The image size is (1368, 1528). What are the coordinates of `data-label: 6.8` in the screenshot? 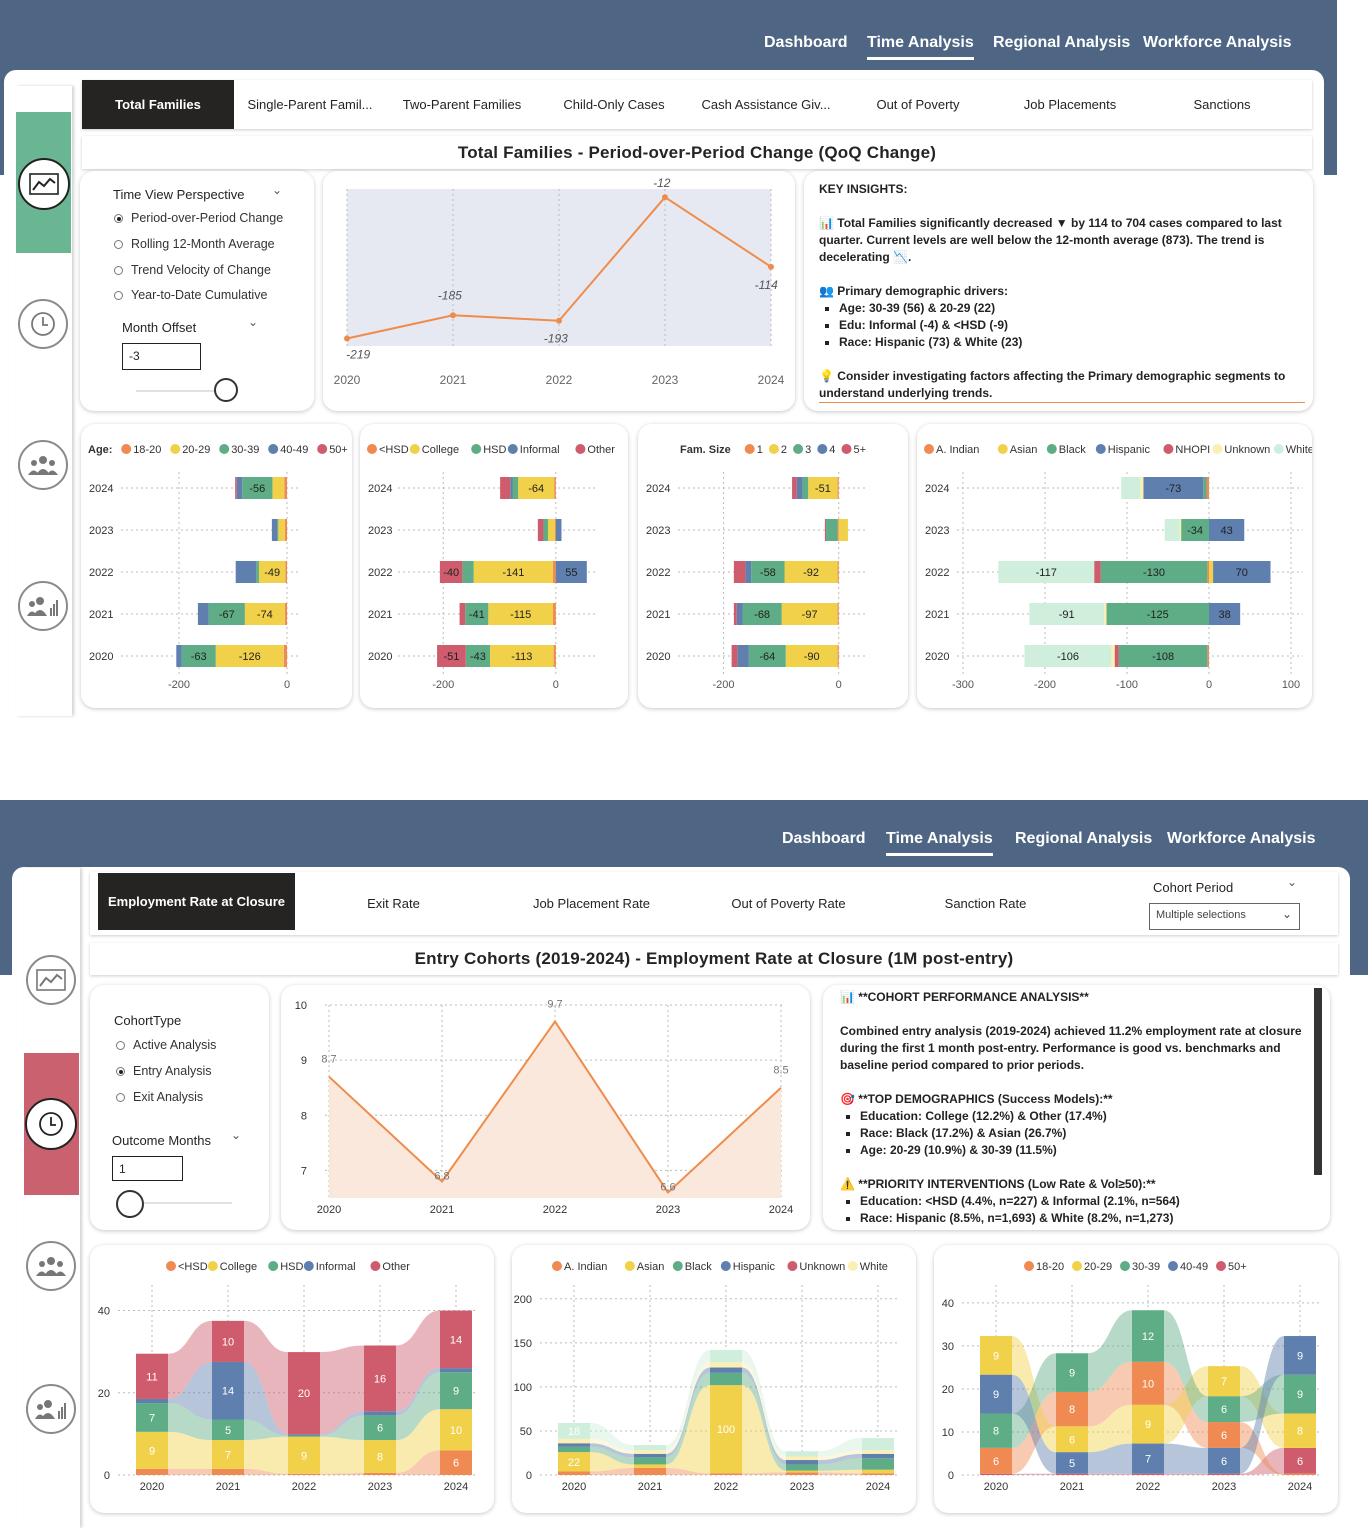 It's located at (441, 1176).